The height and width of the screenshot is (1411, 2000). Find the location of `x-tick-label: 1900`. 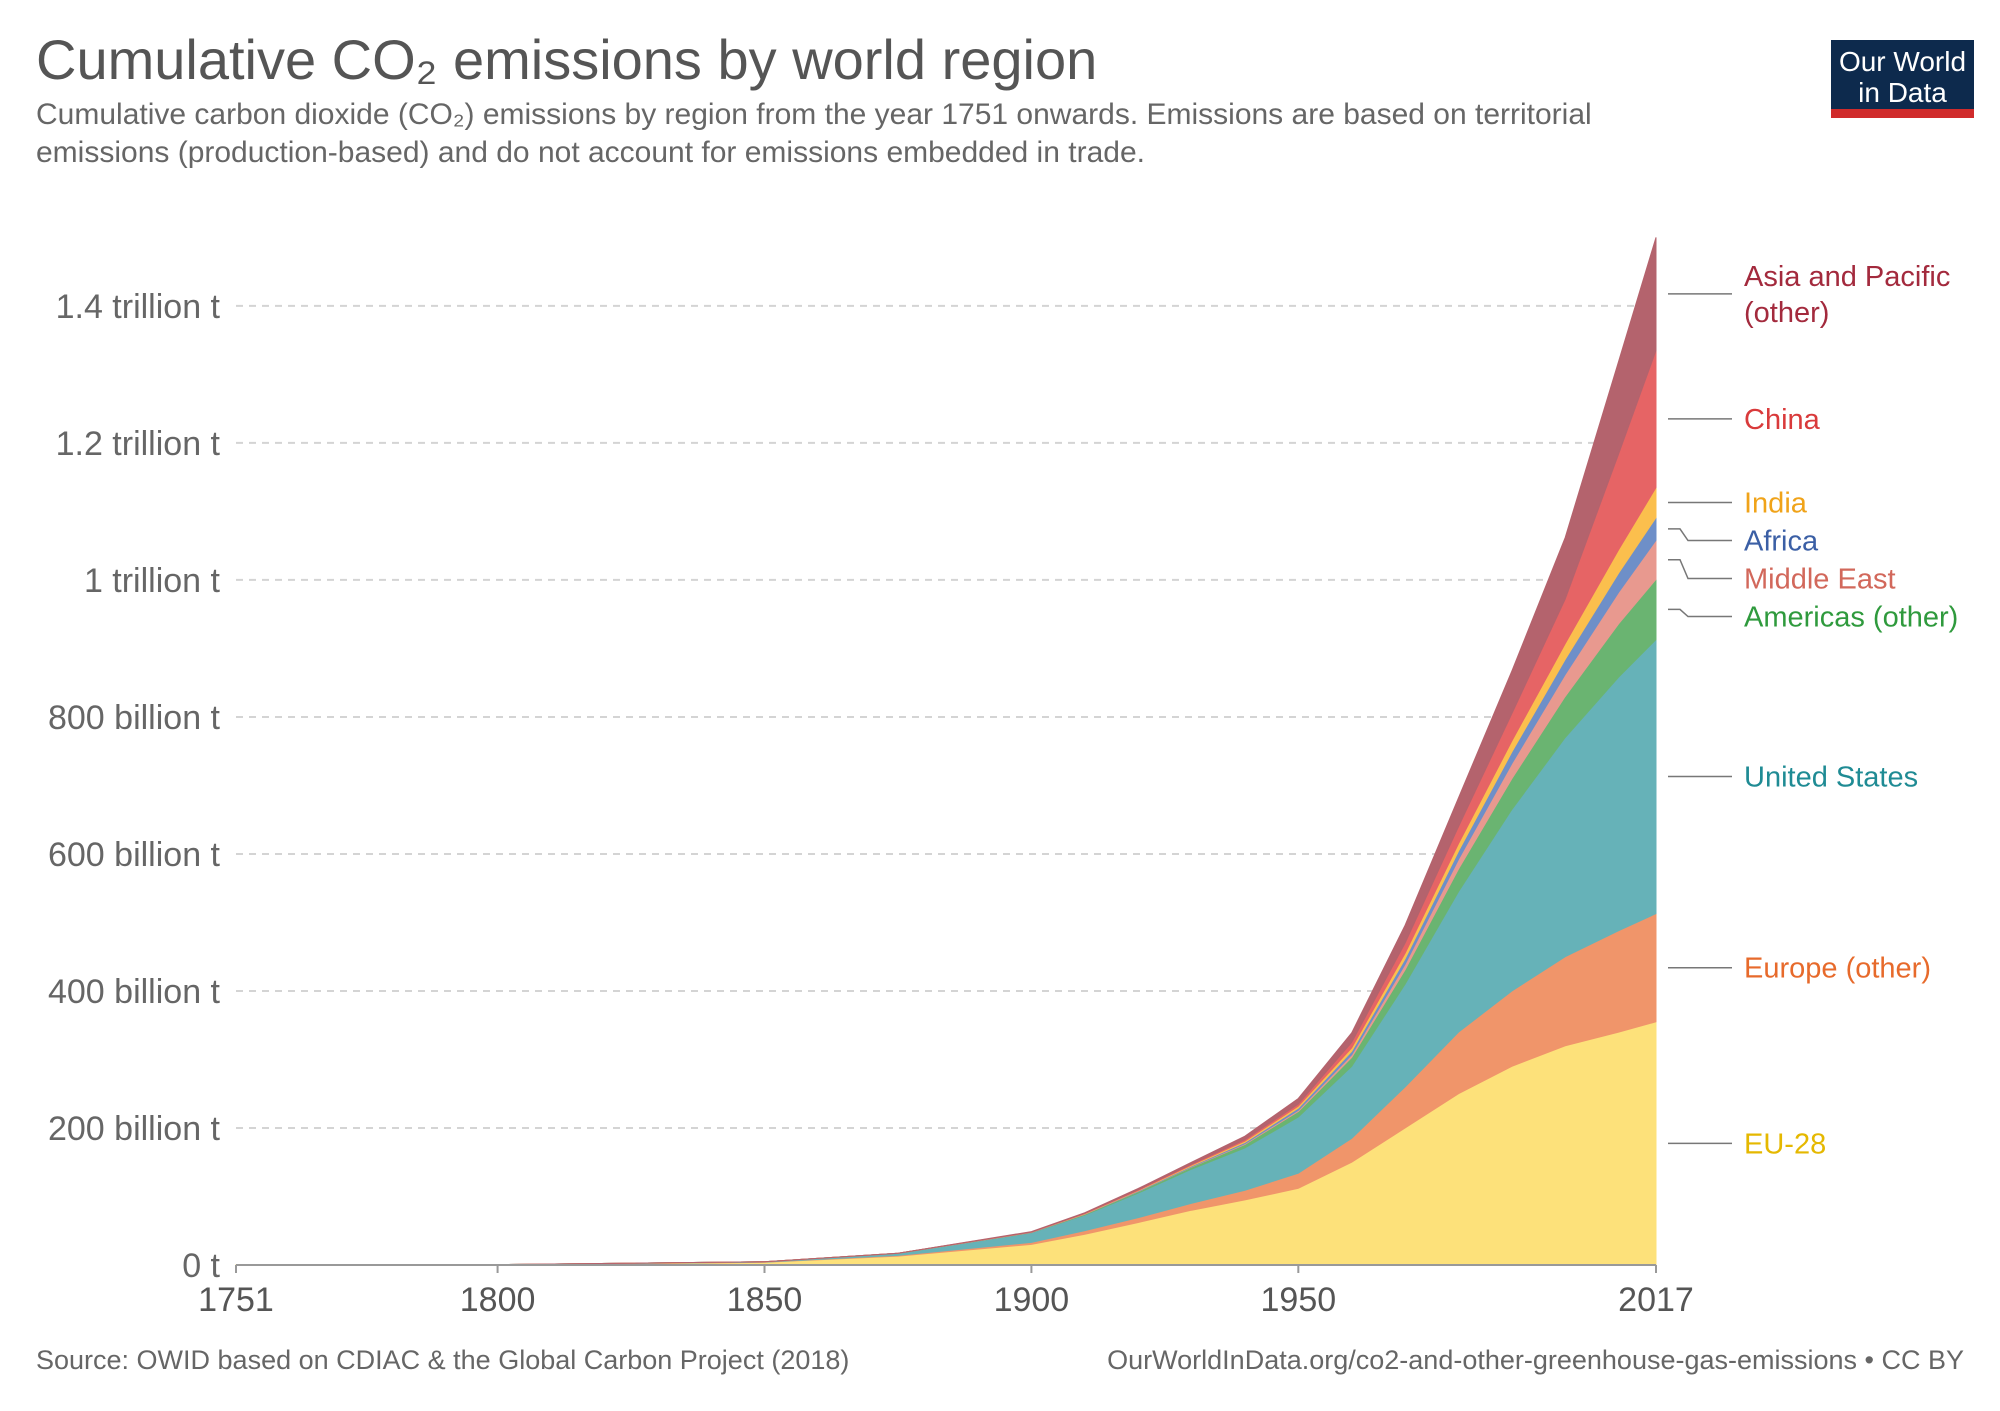

x-tick-label: 1900 is located at coordinates (1032, 1300).